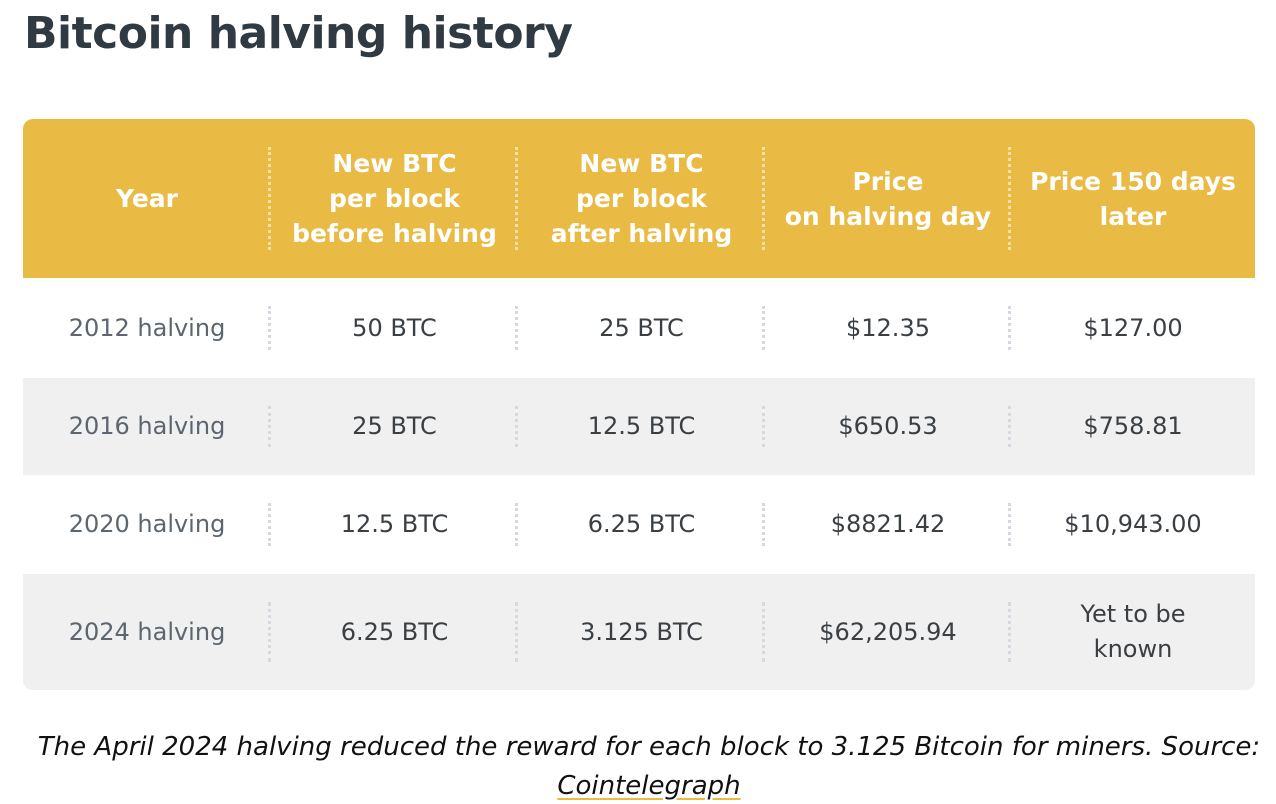 The width and height of the screenshot is (1276, 804). What do you see at coordinates (1133, 524) in the screenshot?
I see `price-150-days-cell: $10,943.00` at bounding box center [1133, 524].